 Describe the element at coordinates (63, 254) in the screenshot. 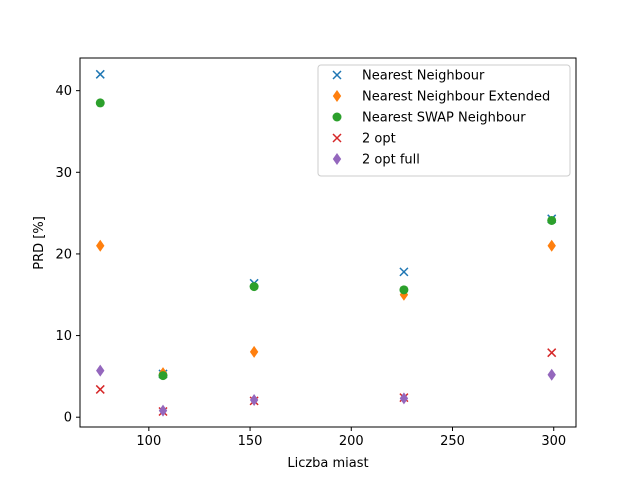

I see `y-tick-label: 20` at that location.